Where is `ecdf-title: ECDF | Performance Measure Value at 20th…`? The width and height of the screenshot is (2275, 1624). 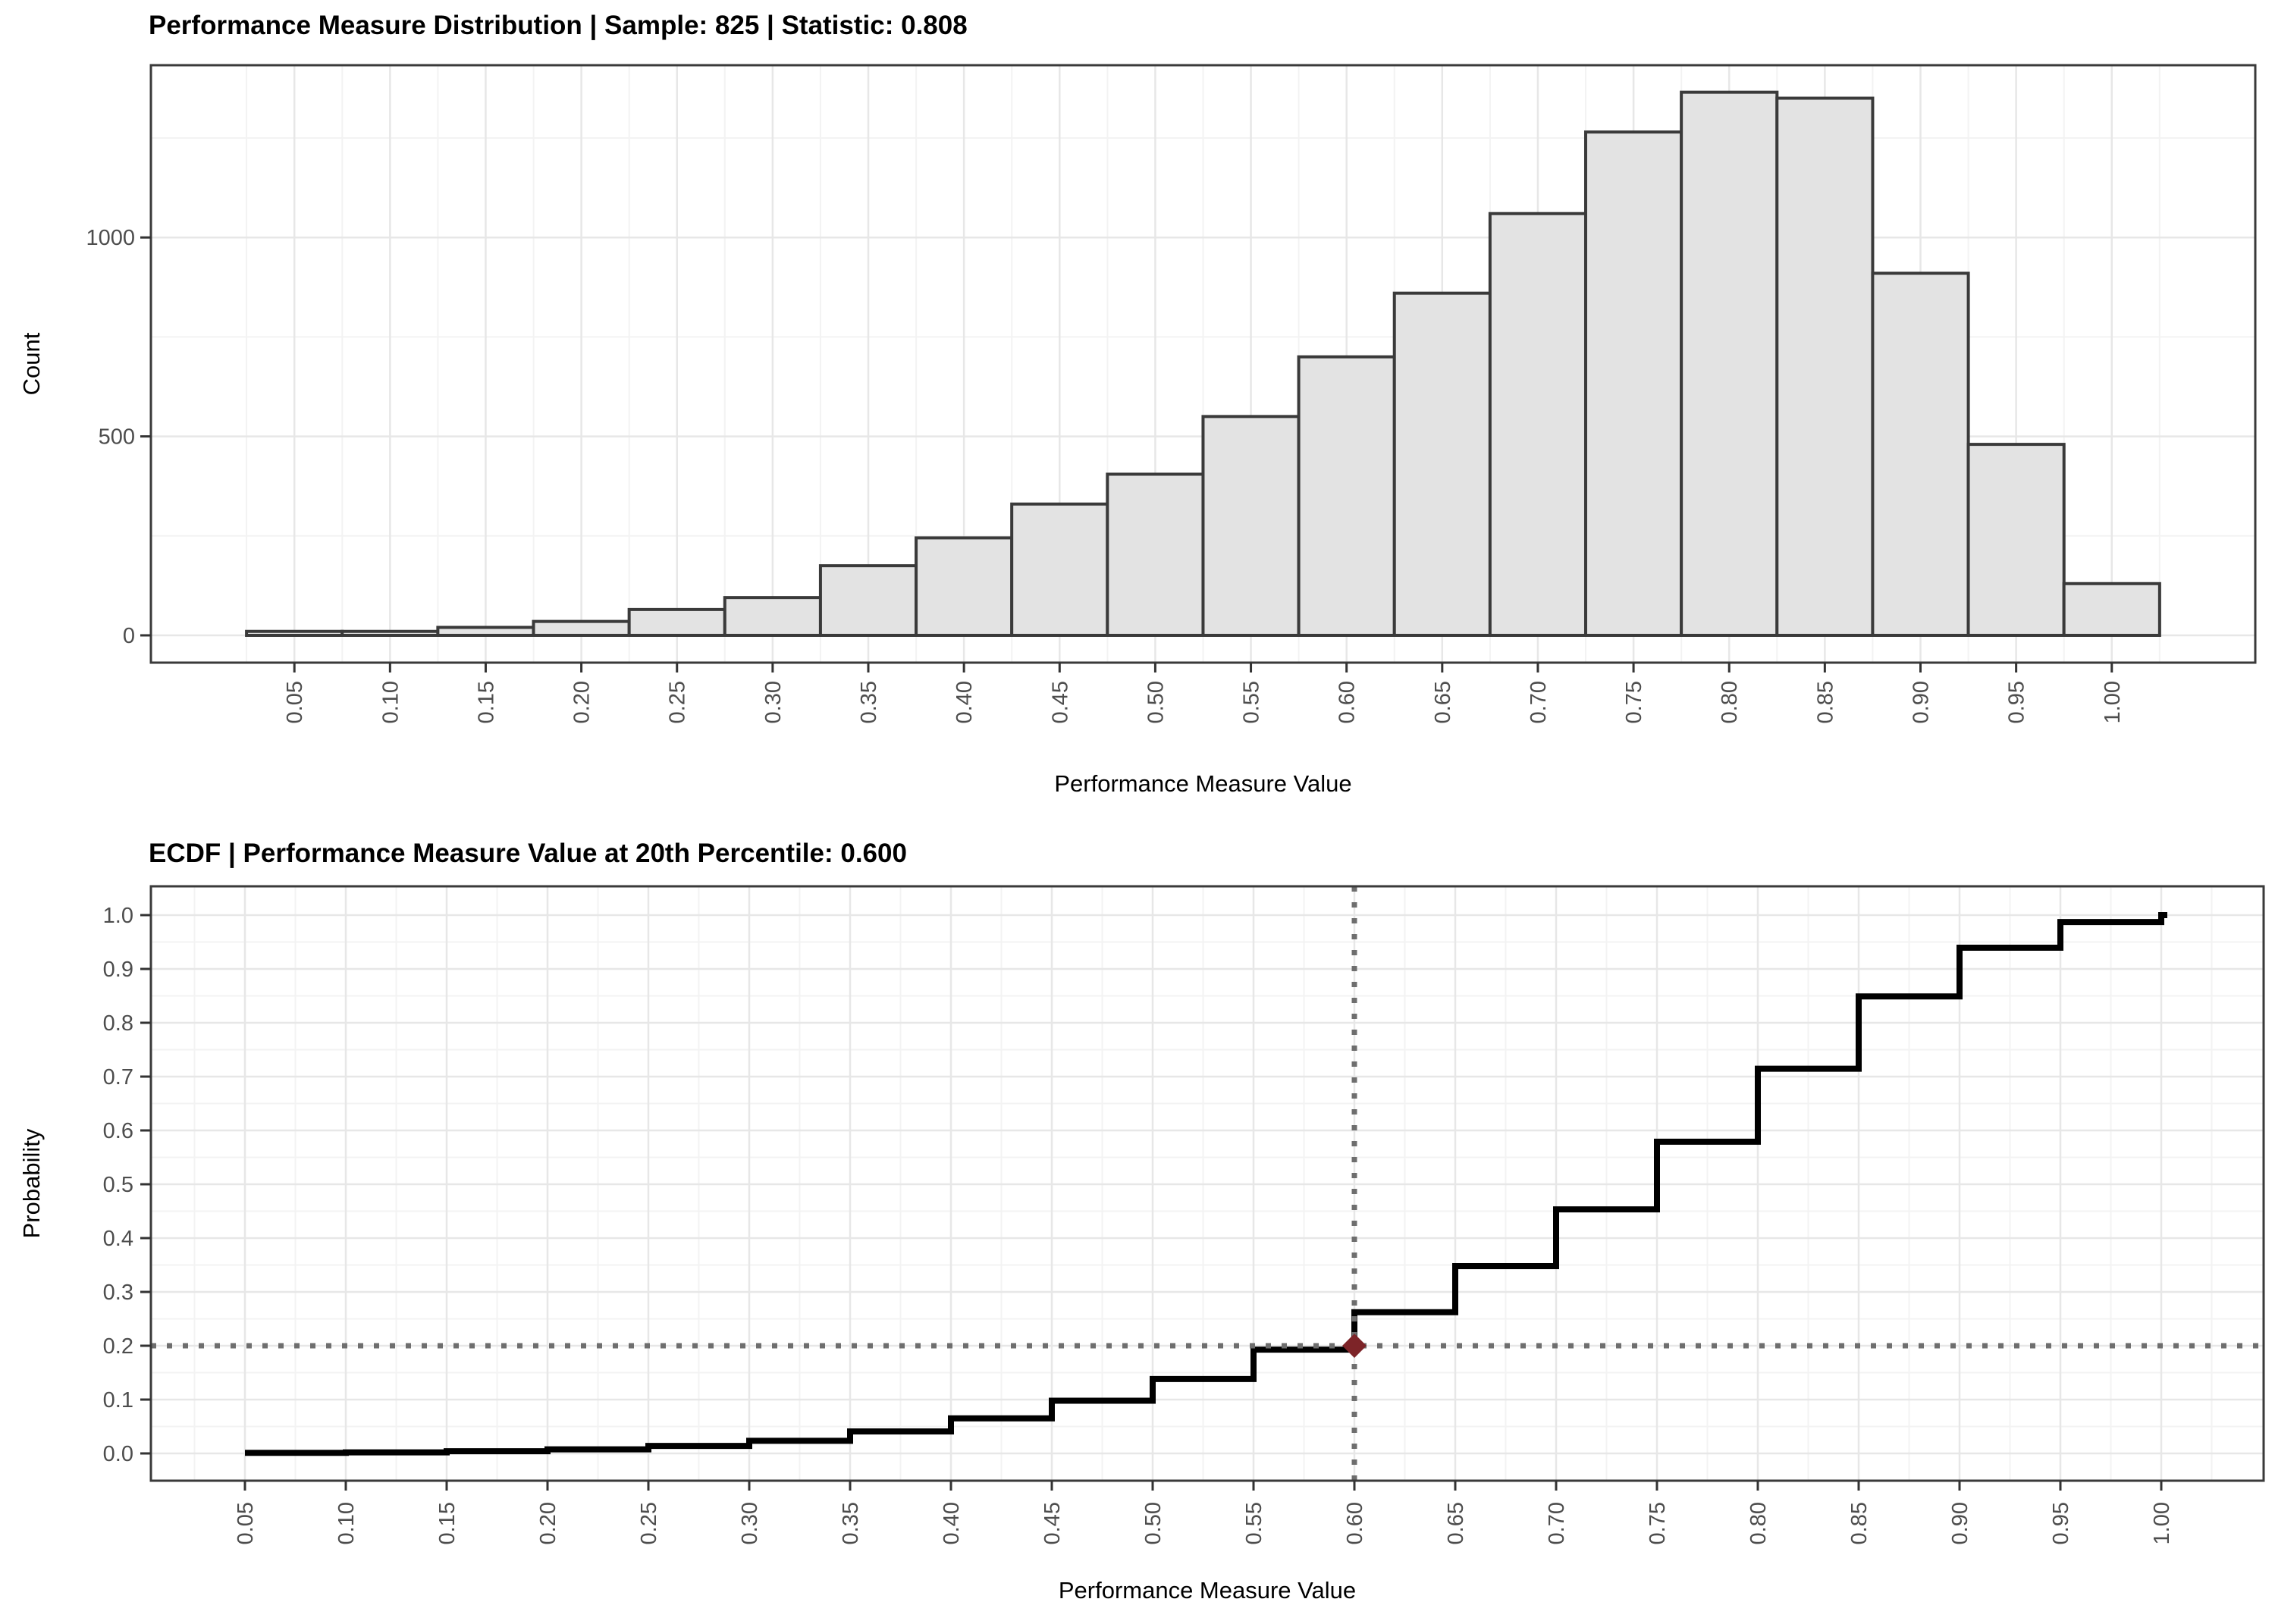 ecdf-title: ECDF | Performance Measure Value at 20th… is located at coordinates (528, 853).